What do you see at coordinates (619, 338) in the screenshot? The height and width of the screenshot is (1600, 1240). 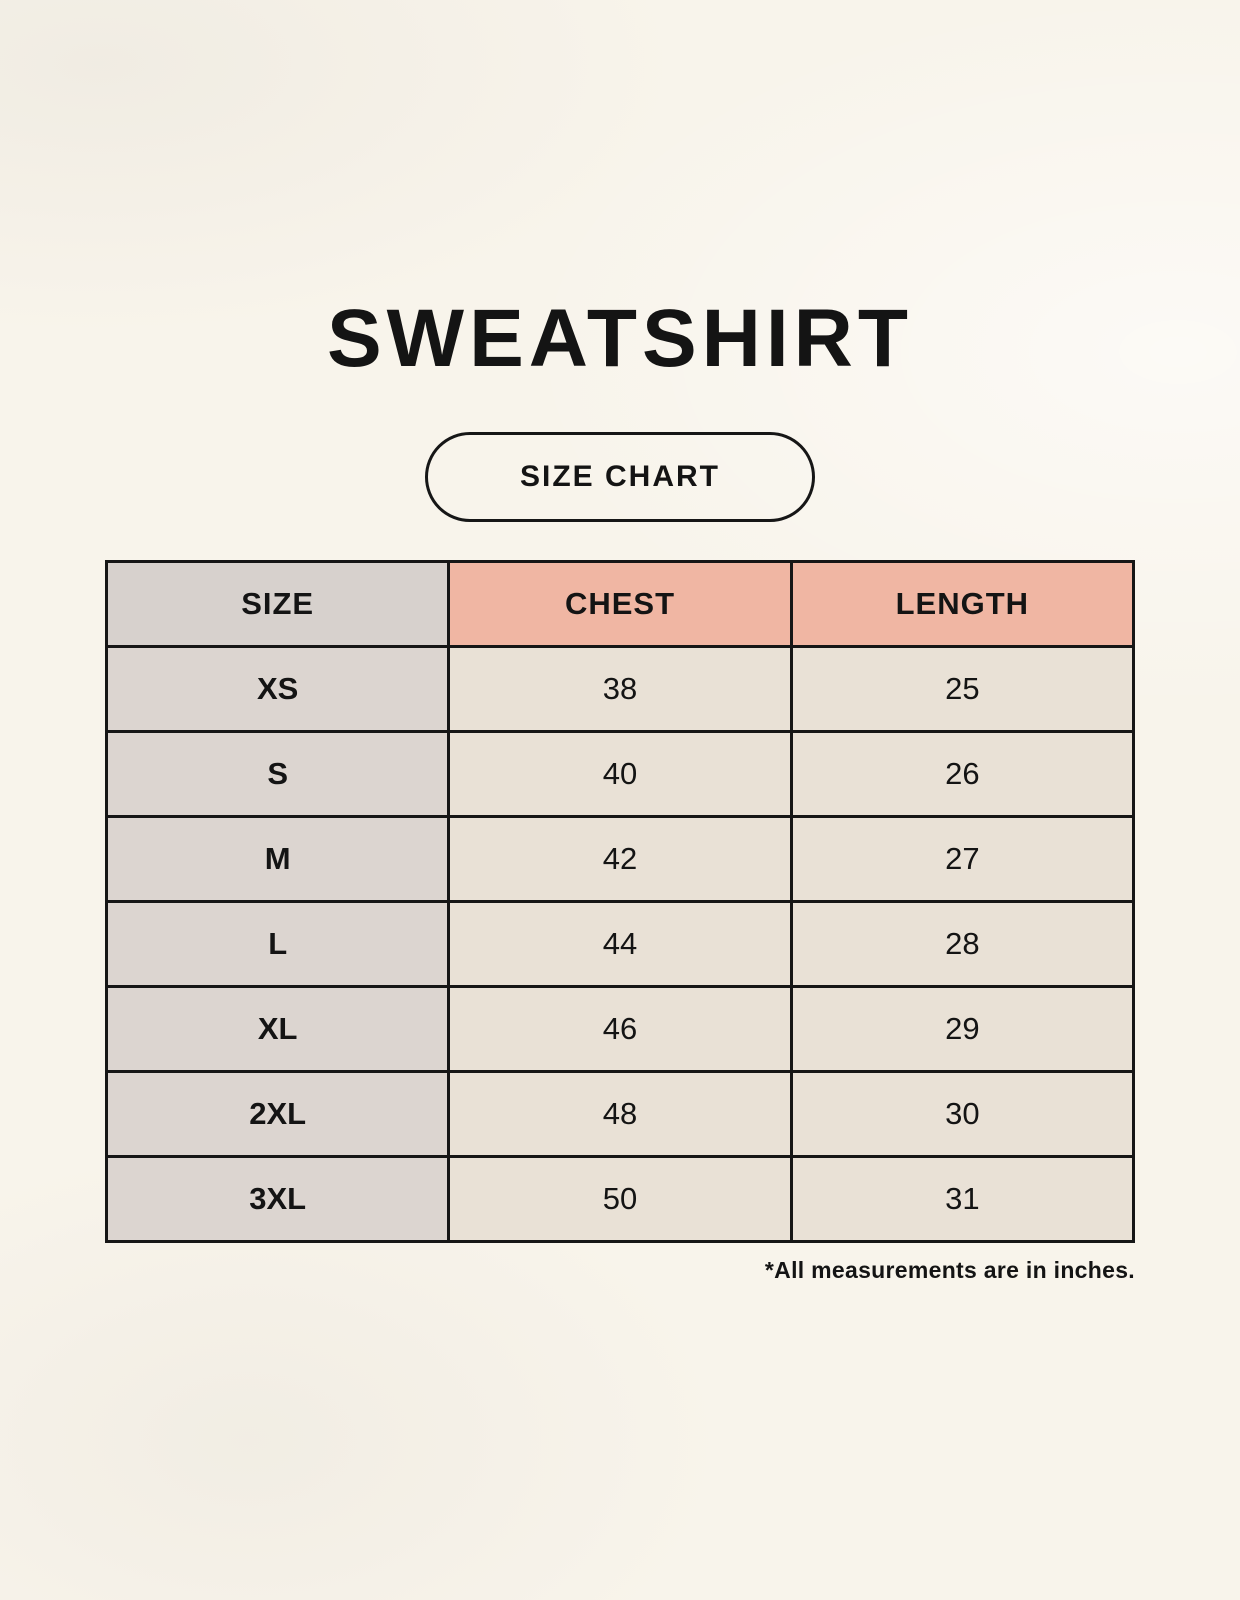 I see `page-title: SWEATSHIRT` at bounding box center [619, 338].